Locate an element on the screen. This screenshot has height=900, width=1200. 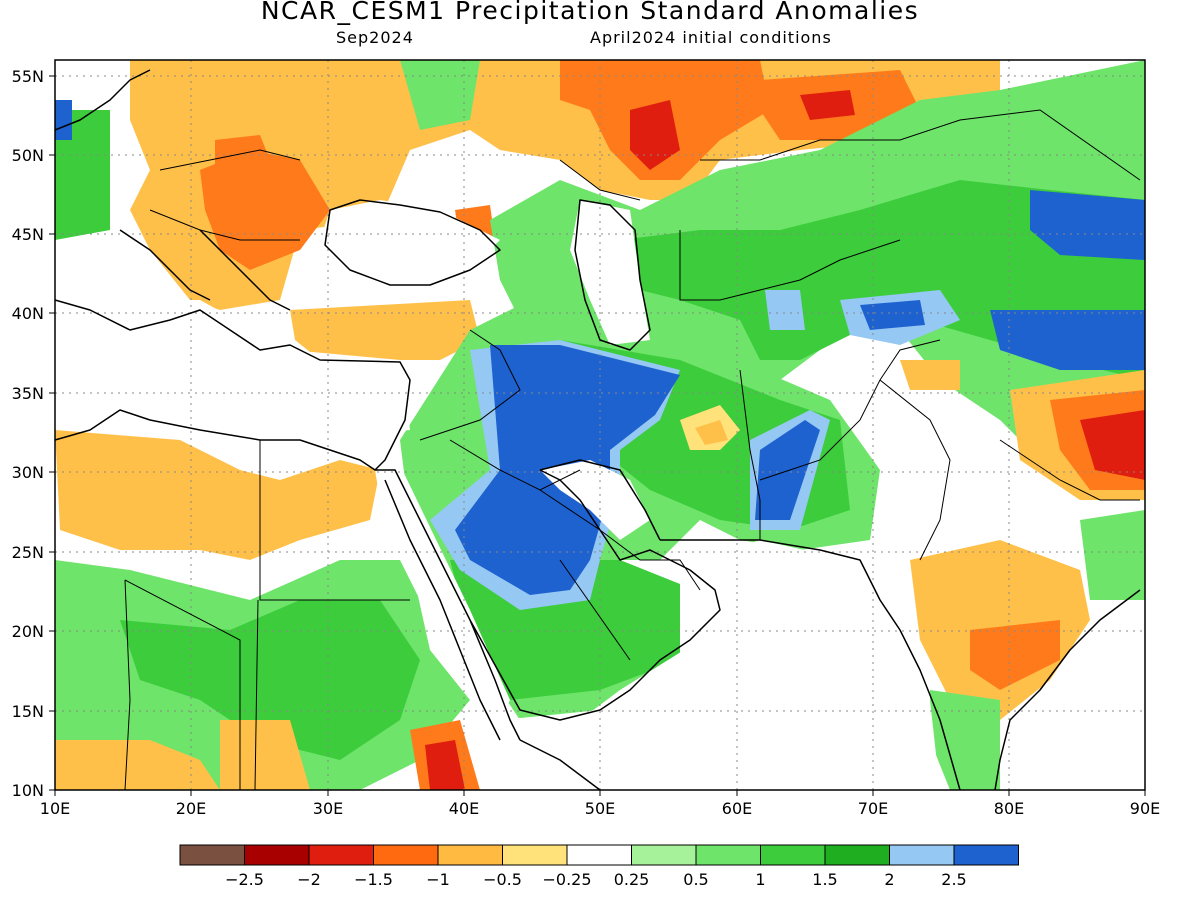
dry-peak-tibet is located at coordinates (1112, 445).